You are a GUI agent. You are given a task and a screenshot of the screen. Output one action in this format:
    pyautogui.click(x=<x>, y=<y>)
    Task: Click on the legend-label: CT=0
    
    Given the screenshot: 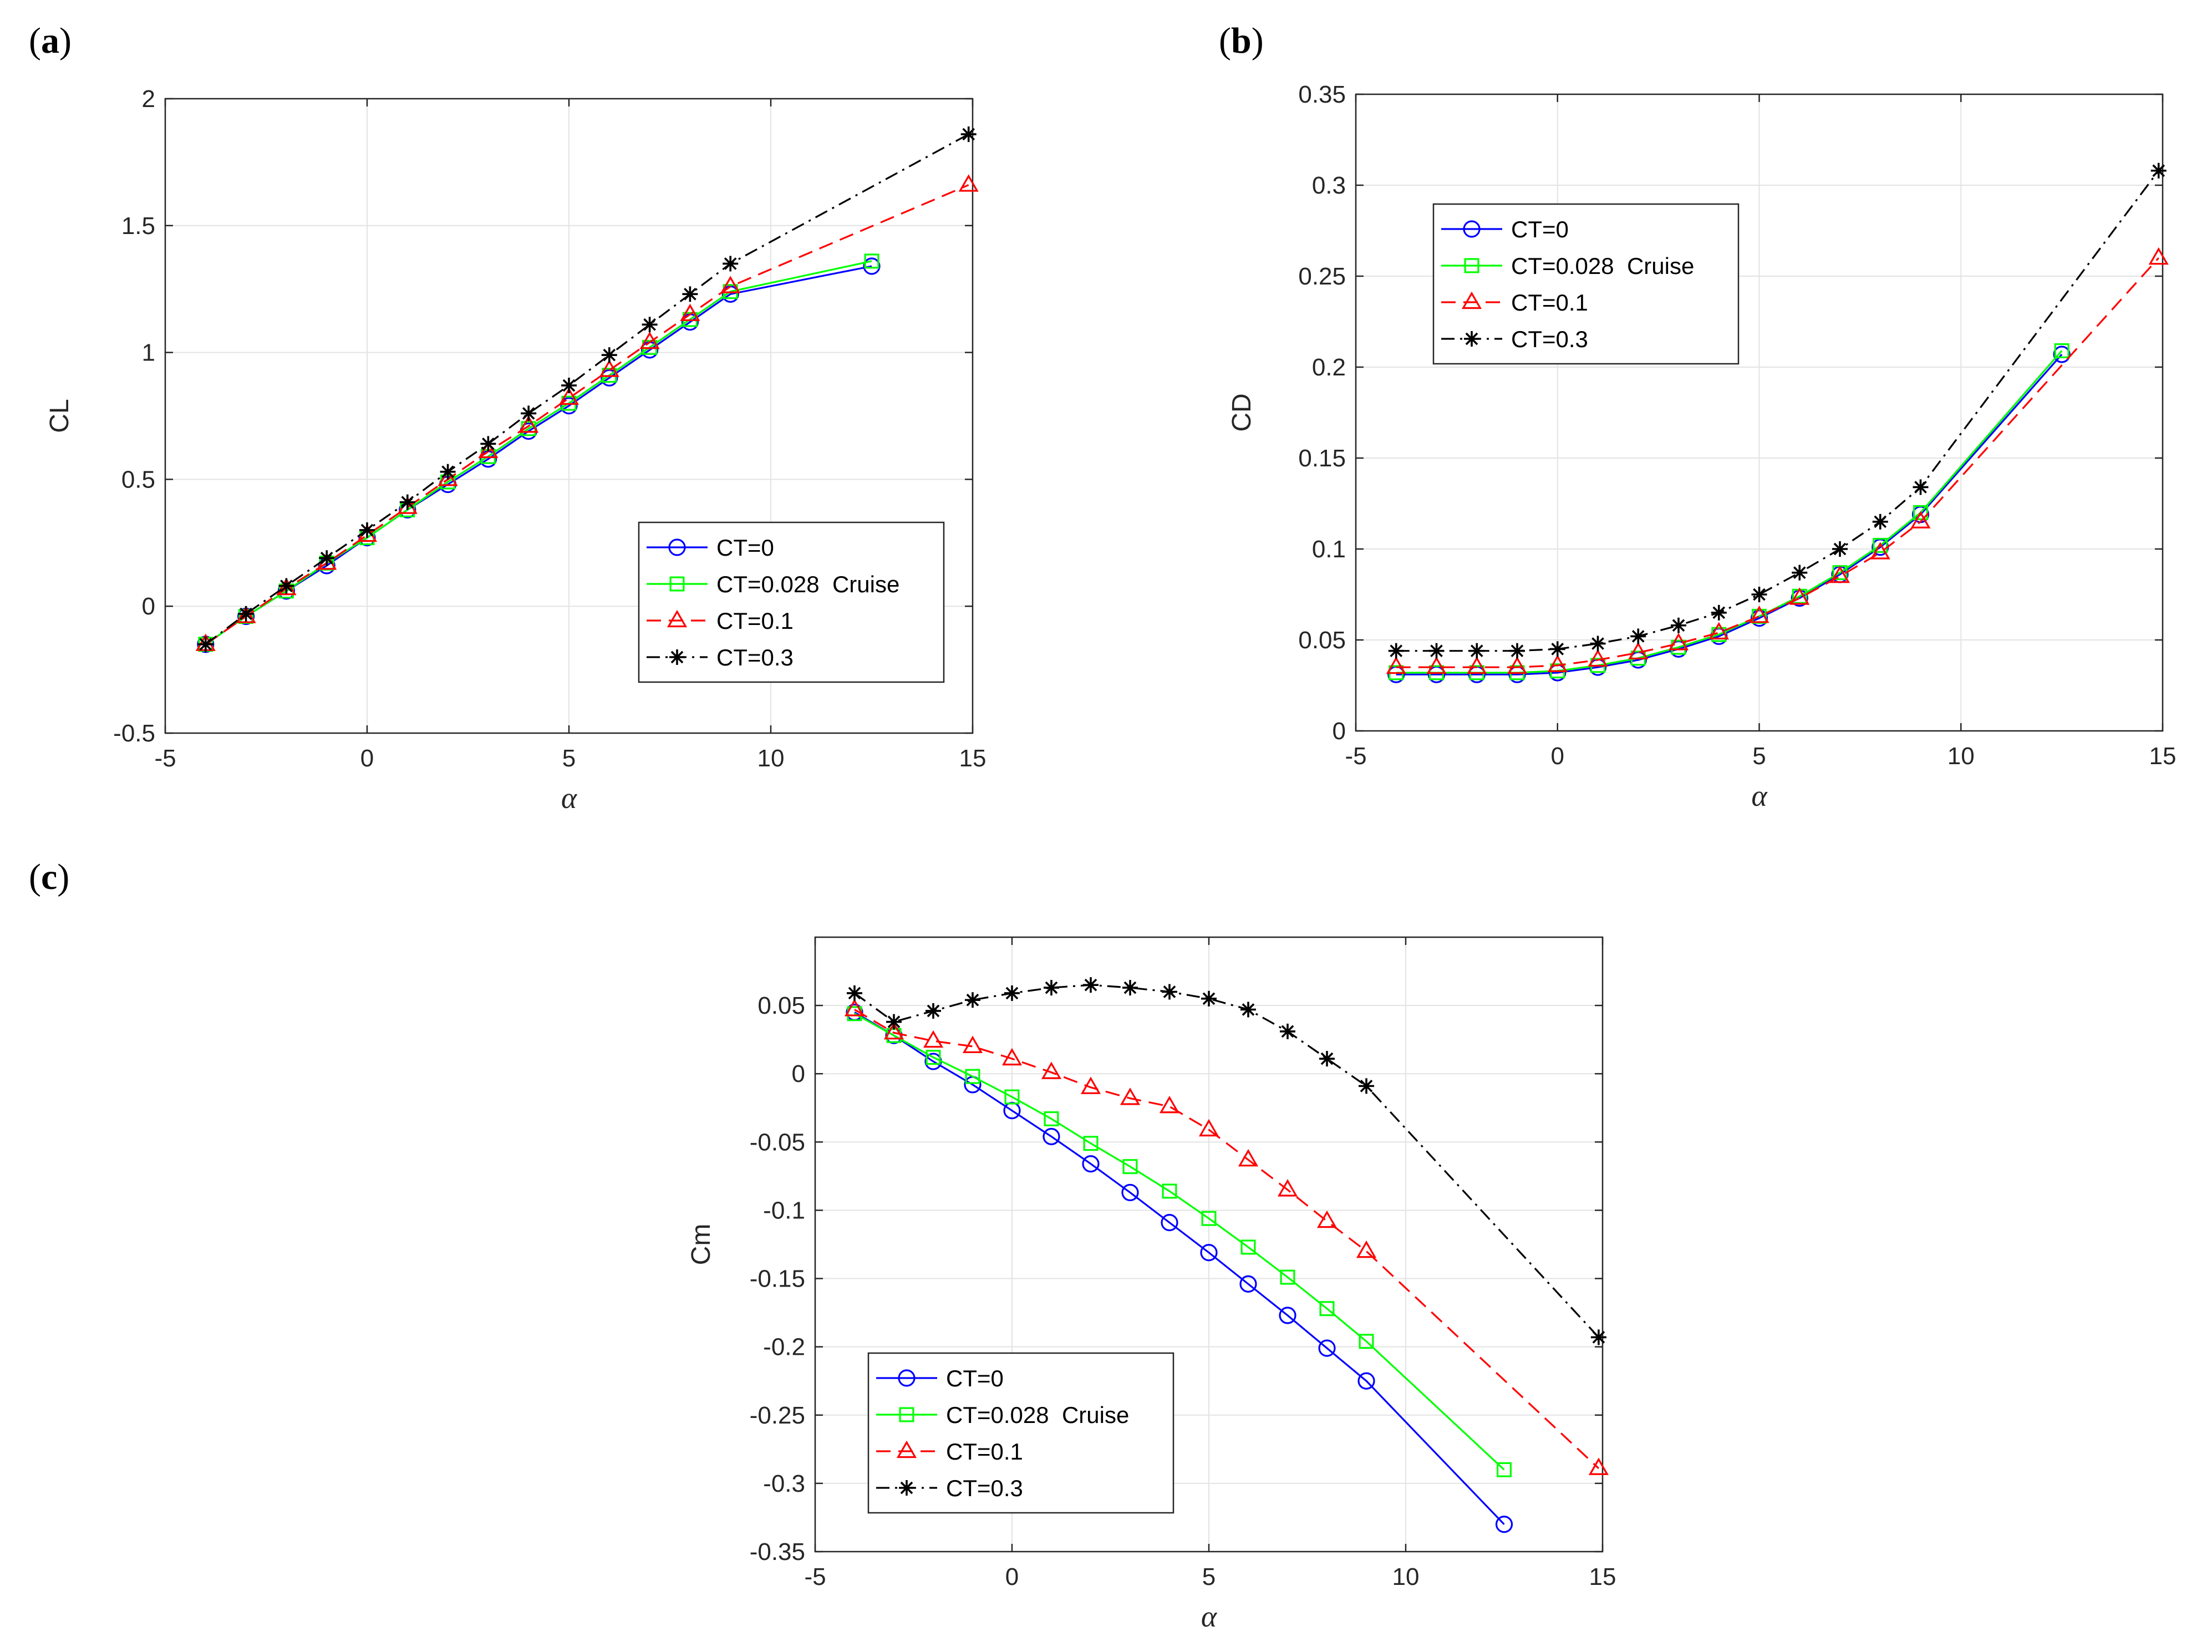 What is the action you would take?
    pyautogui.click(x=975, y=1378)
    